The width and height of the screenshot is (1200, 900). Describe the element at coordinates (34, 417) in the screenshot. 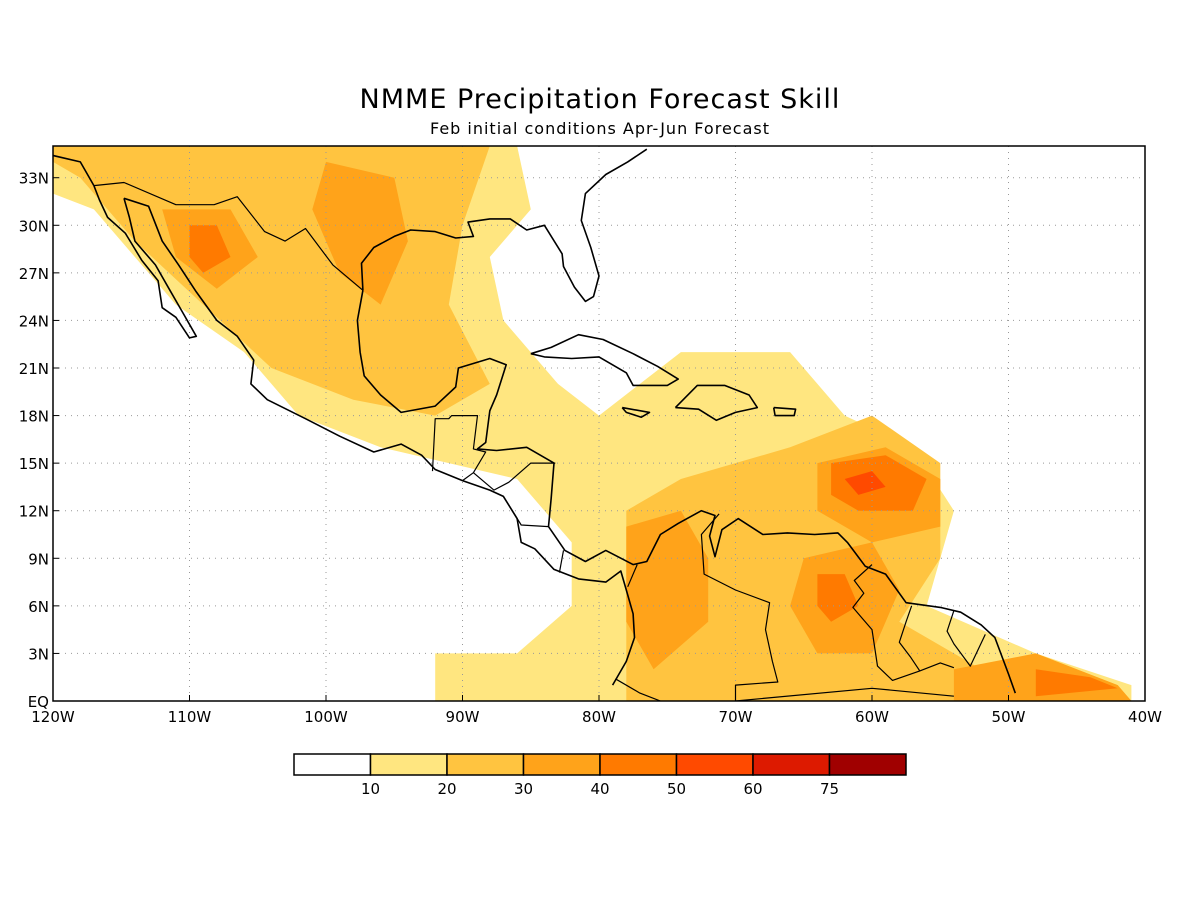

I see `lat-tick-label: 18N` at that location.